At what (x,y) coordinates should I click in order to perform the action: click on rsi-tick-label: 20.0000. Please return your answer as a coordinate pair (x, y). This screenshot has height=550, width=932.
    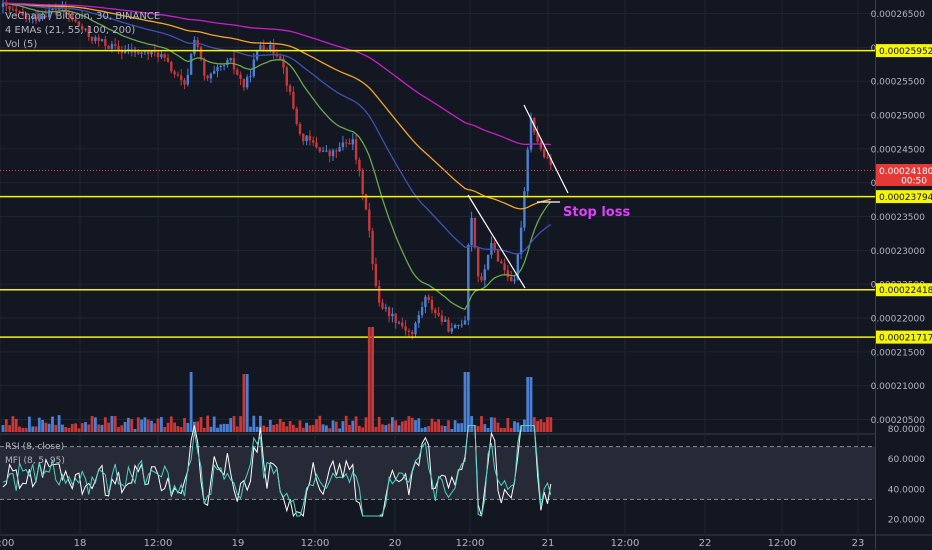
    Looking at the image, I should click on (906, 521).